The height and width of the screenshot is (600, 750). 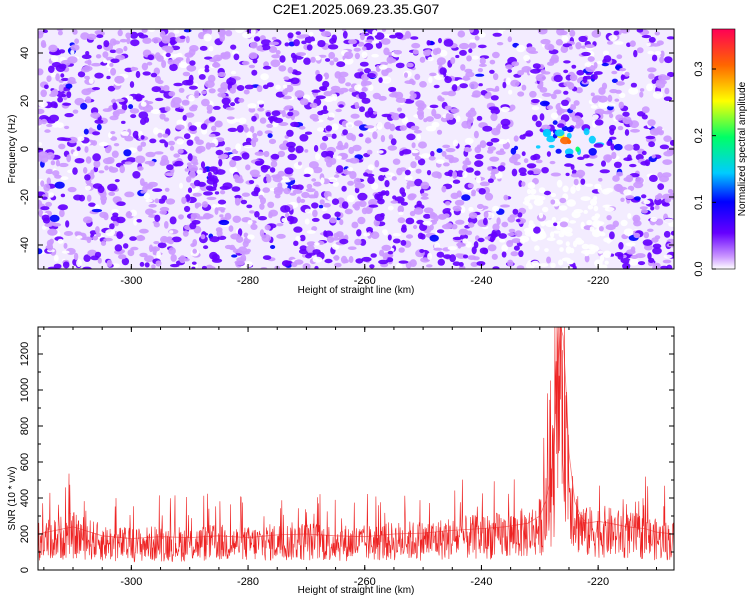 I want to click on x-tick-label: -260, so click(x=365, y=582).